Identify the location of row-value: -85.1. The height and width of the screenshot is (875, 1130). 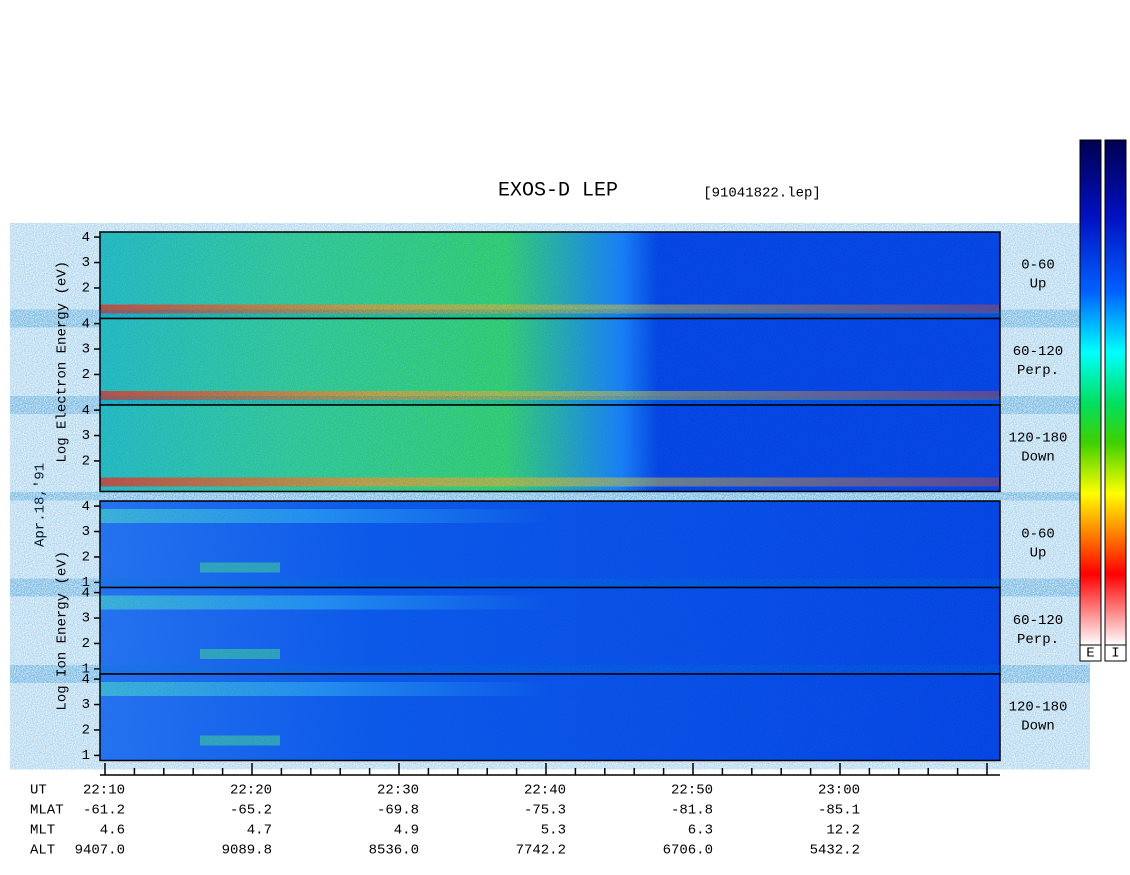
(839, 811).